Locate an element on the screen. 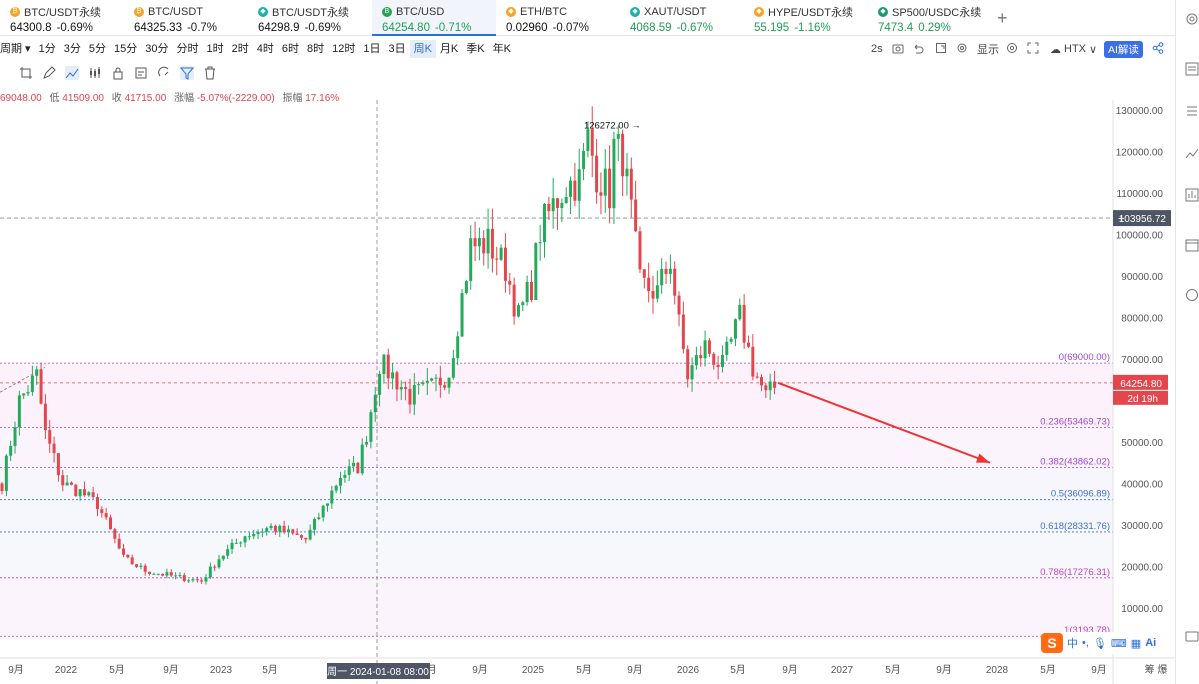 Image resolution: width=1199 pixels, height=684 pixels. list-icon is located at coordinates (1192, 111).